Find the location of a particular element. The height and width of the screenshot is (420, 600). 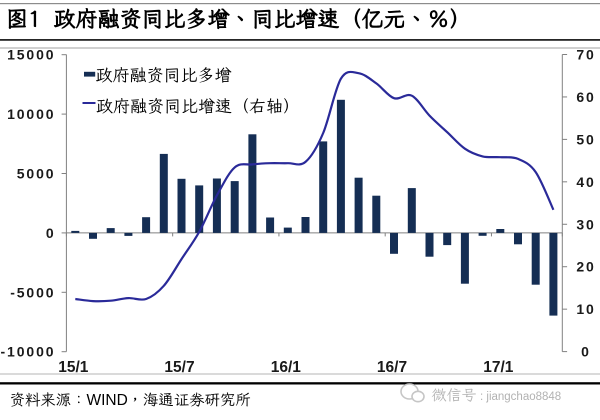

svg-text: 20 is located at coordinates (585, 267).